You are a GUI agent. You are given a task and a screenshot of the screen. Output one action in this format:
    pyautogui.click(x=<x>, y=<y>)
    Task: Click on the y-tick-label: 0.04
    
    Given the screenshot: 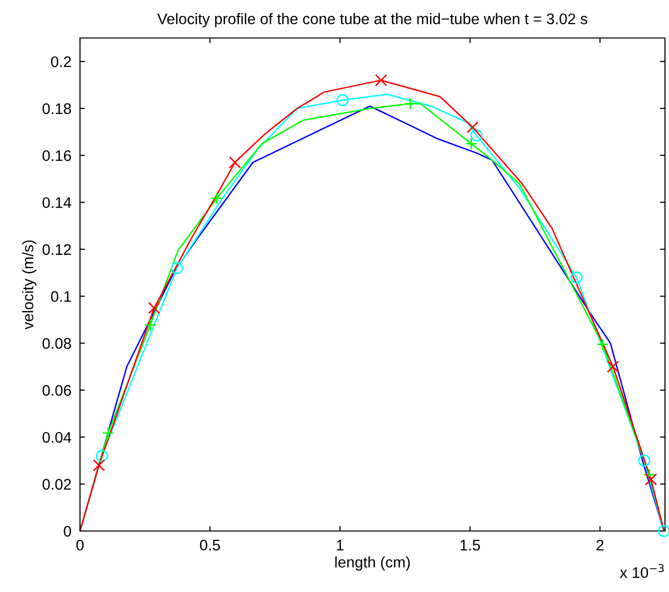 What is the action you would take?
    pyautogui.click(x=57, y=437)
    